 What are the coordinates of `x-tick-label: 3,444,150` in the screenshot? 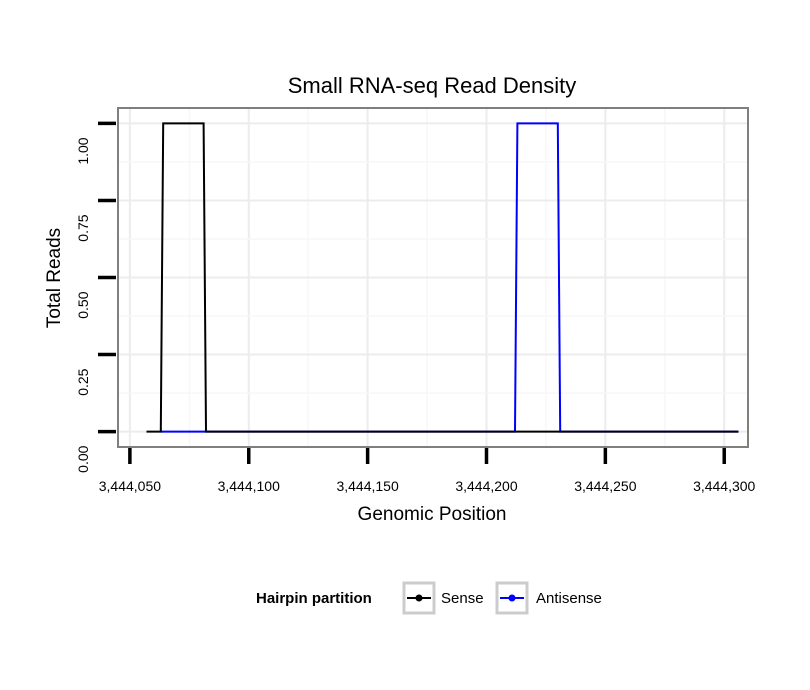 It's located at (367, 486).